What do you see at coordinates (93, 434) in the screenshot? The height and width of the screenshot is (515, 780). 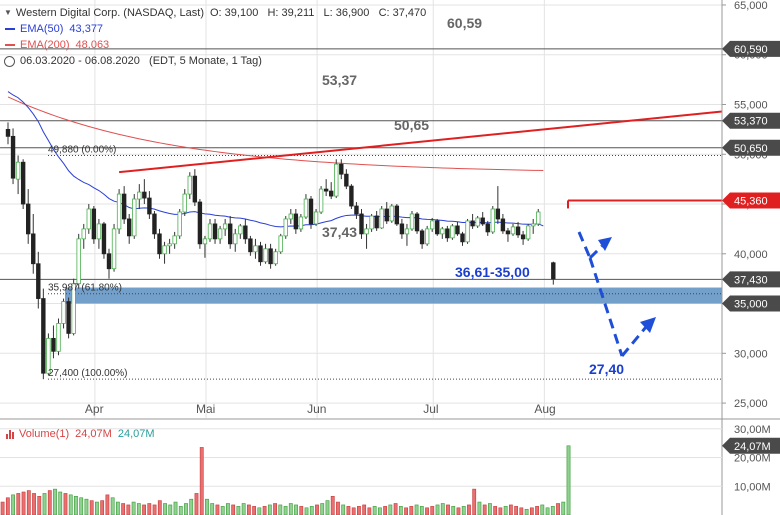 I see `volume-value-red: 24,07M` at bounding box center [93, 434].